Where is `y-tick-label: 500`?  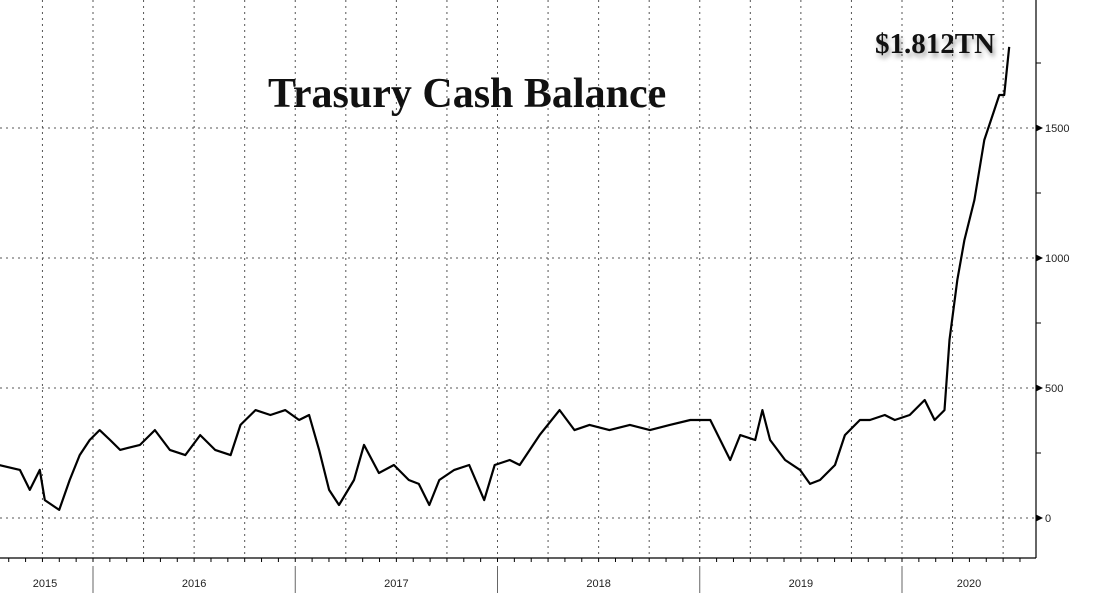
y-tick-label: 500 is located at coordinates (1054, 389).